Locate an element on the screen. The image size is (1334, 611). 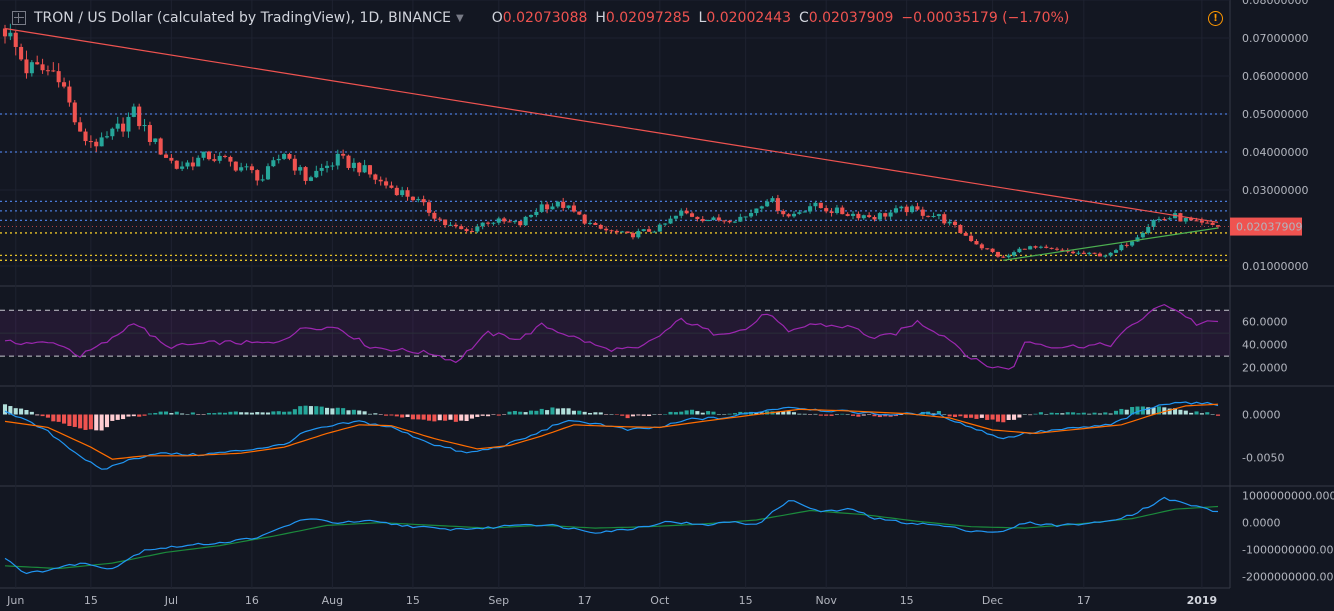
expand-icon is located at coordinates (19, 18).